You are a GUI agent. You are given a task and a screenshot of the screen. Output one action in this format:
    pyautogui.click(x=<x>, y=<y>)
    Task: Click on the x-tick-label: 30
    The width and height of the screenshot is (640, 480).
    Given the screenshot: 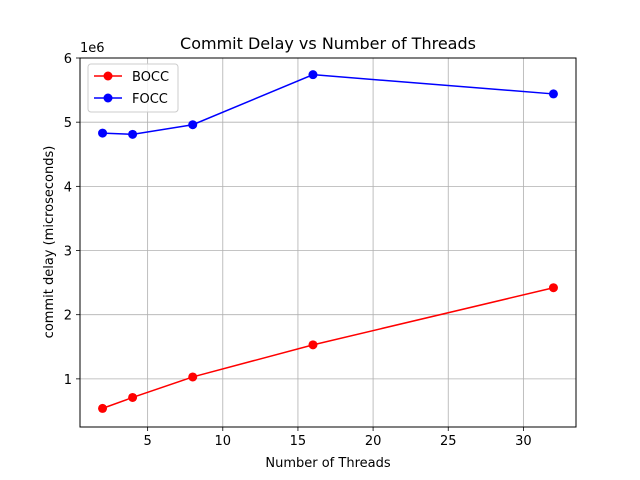 What is the action you would take?
    pyautogui.click(x=523, y=441)
    